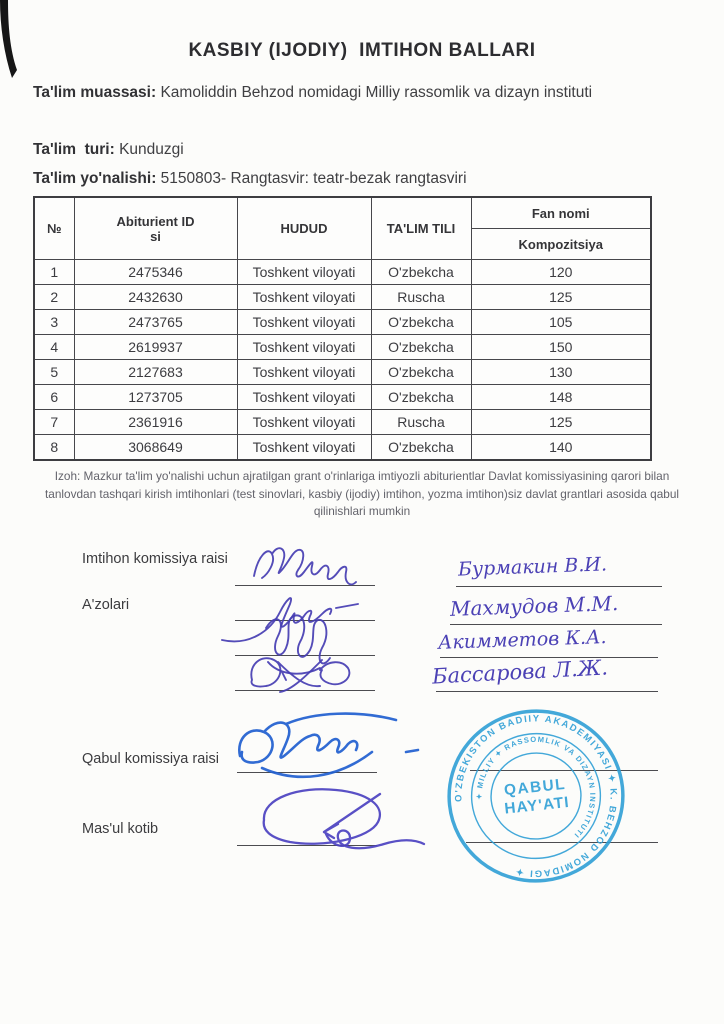 This screenshot has width=724, height=1024. Describe the element at coordinates (305, 566) in the screenshot. I see `signature-imtihon-raisi` at that location.